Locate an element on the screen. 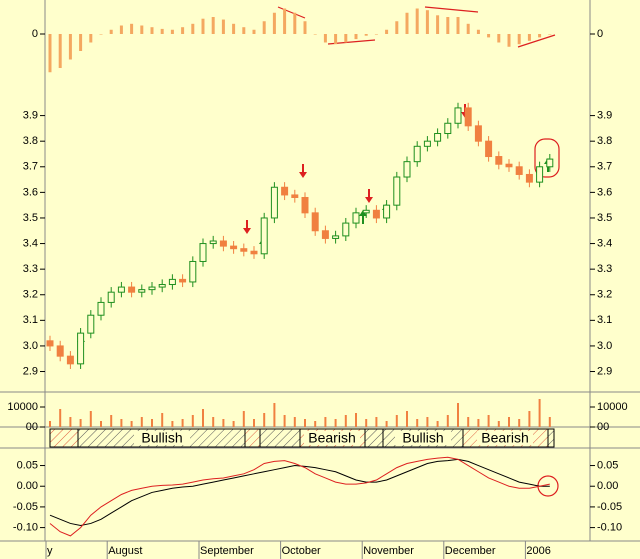 This screenshot has width=640, height=559. y-tick-label: 0 is located at coordinates (35, 34).